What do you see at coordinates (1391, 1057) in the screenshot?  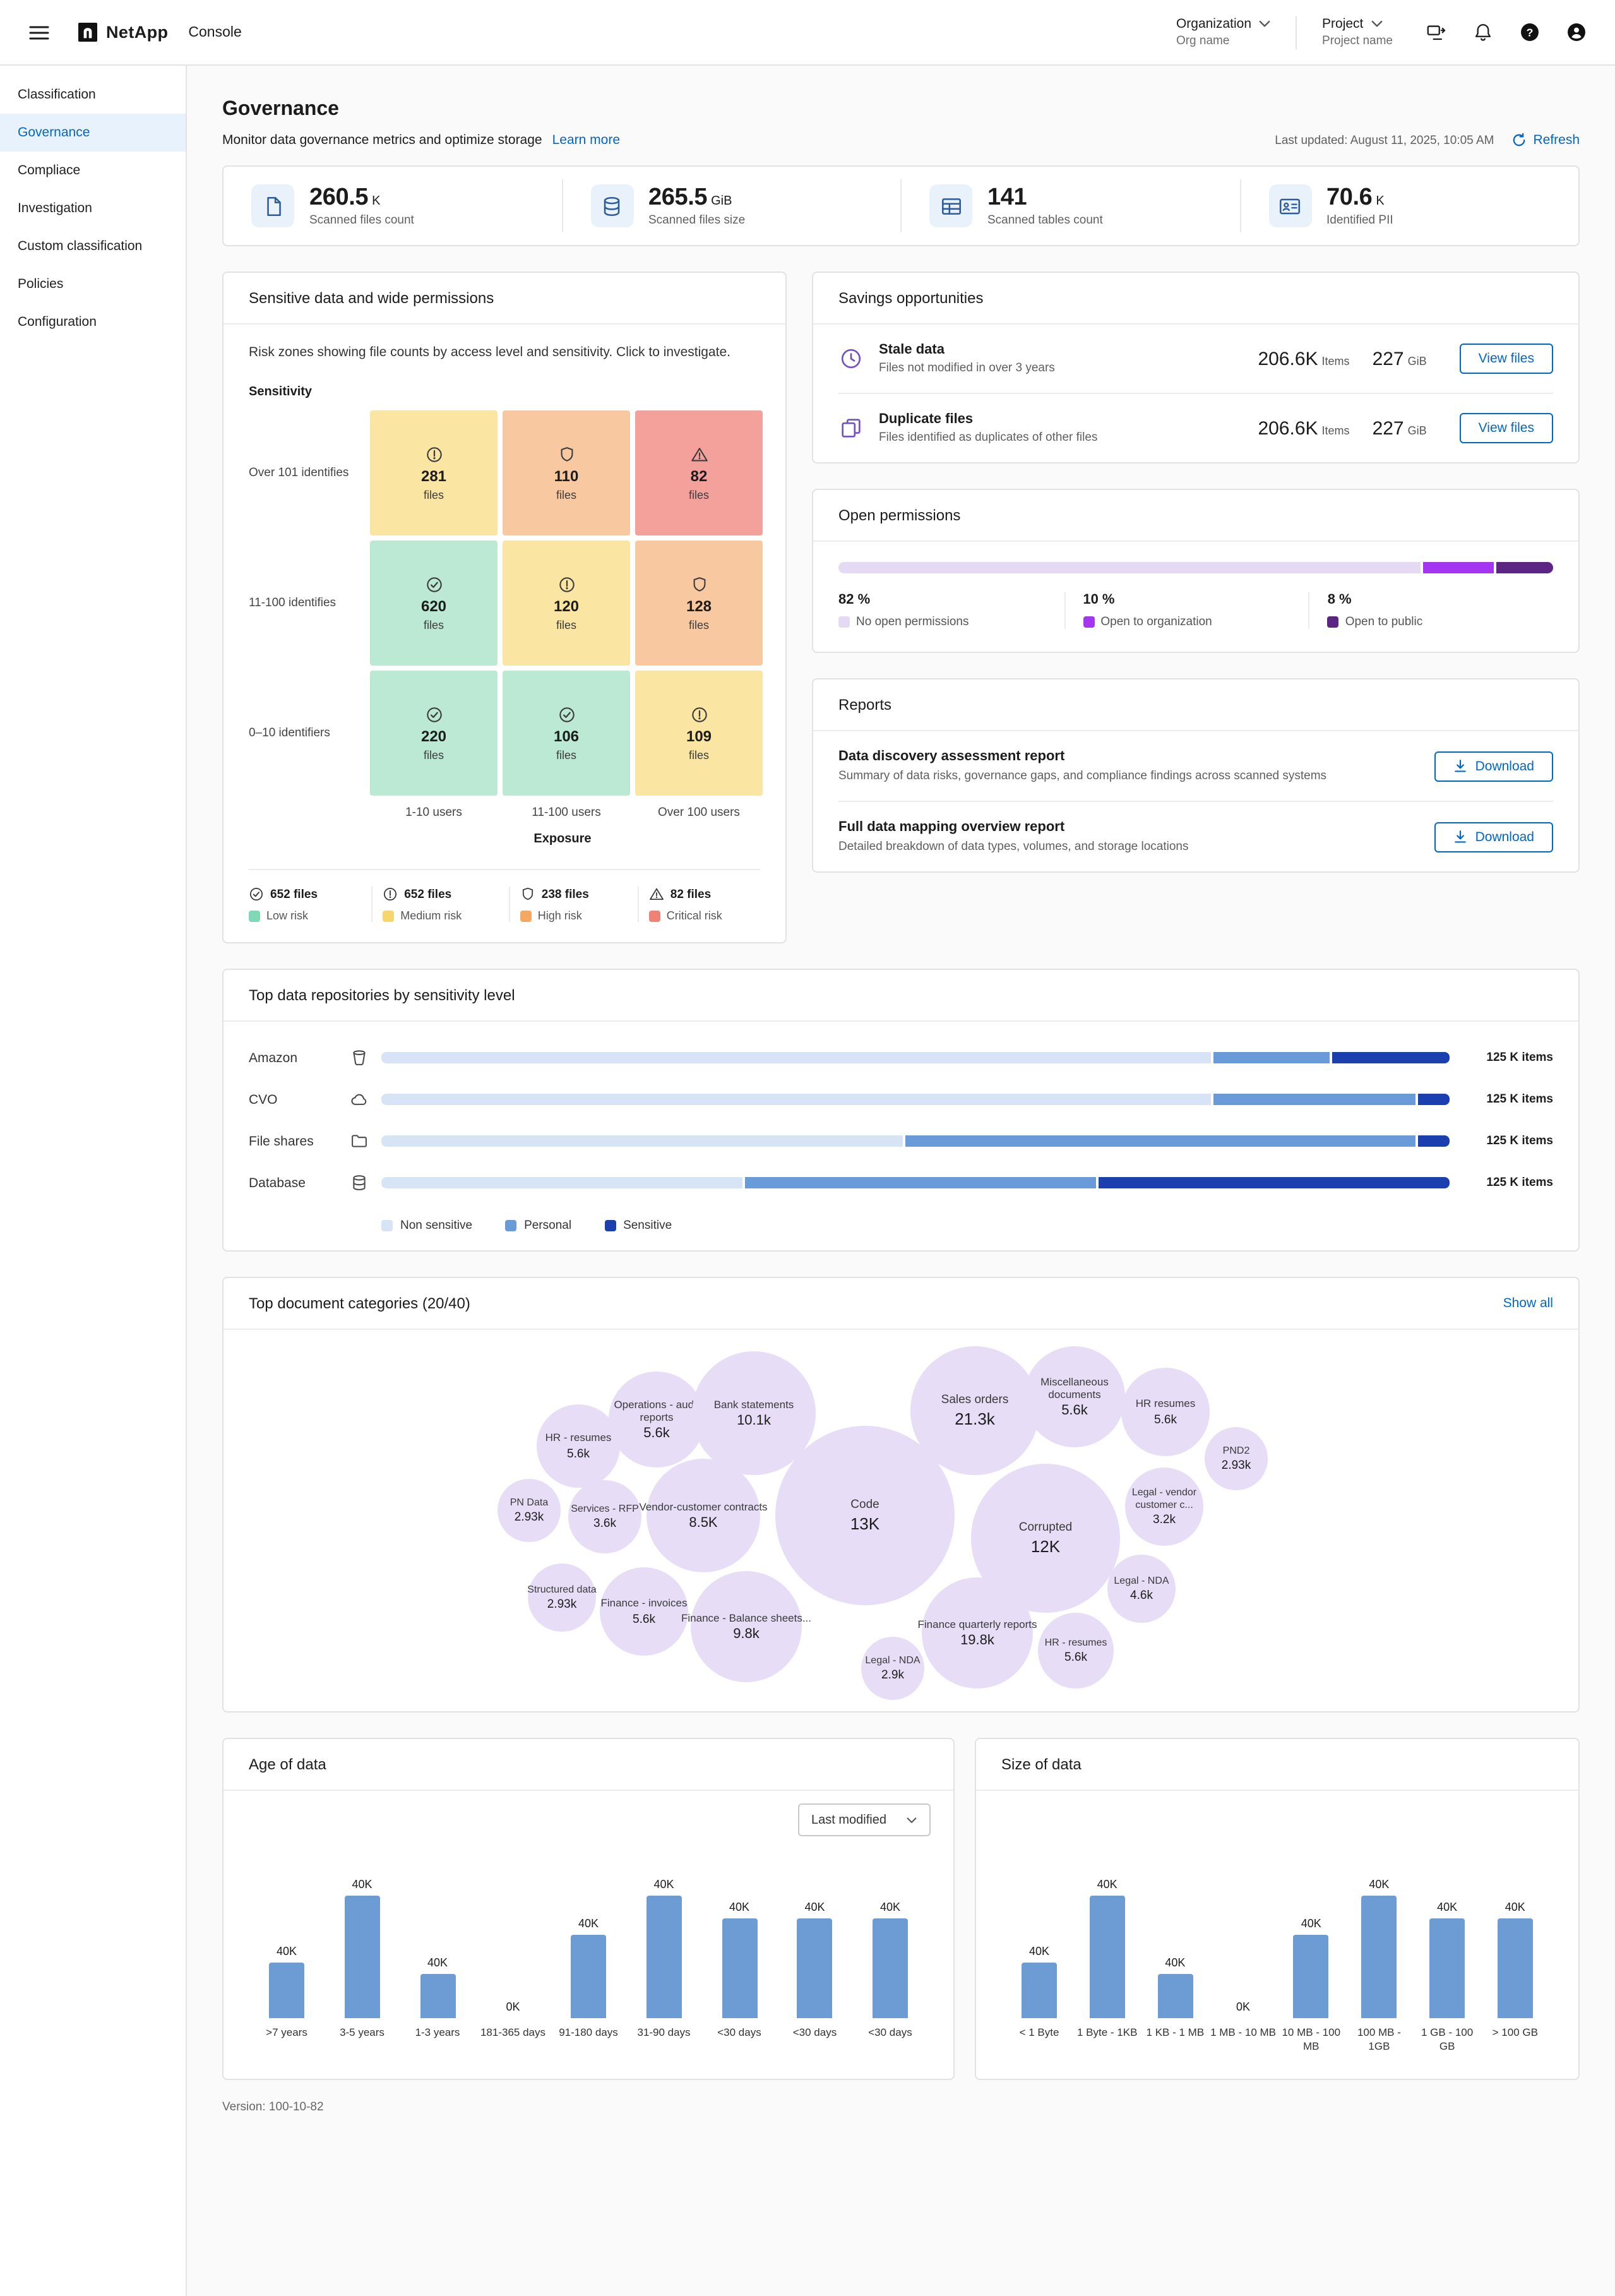 I see `repository-bar-segment-sensitive` at bounding box center [1391, 1057].